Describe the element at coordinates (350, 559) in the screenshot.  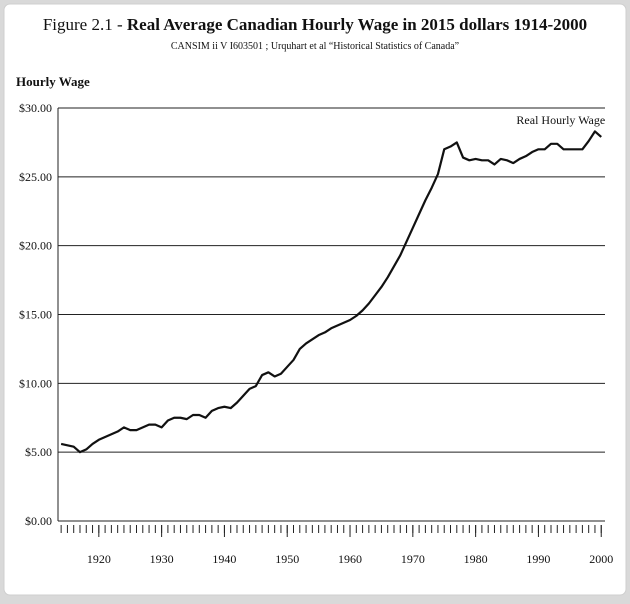
I see `x-tick-label: 1960` at that location.